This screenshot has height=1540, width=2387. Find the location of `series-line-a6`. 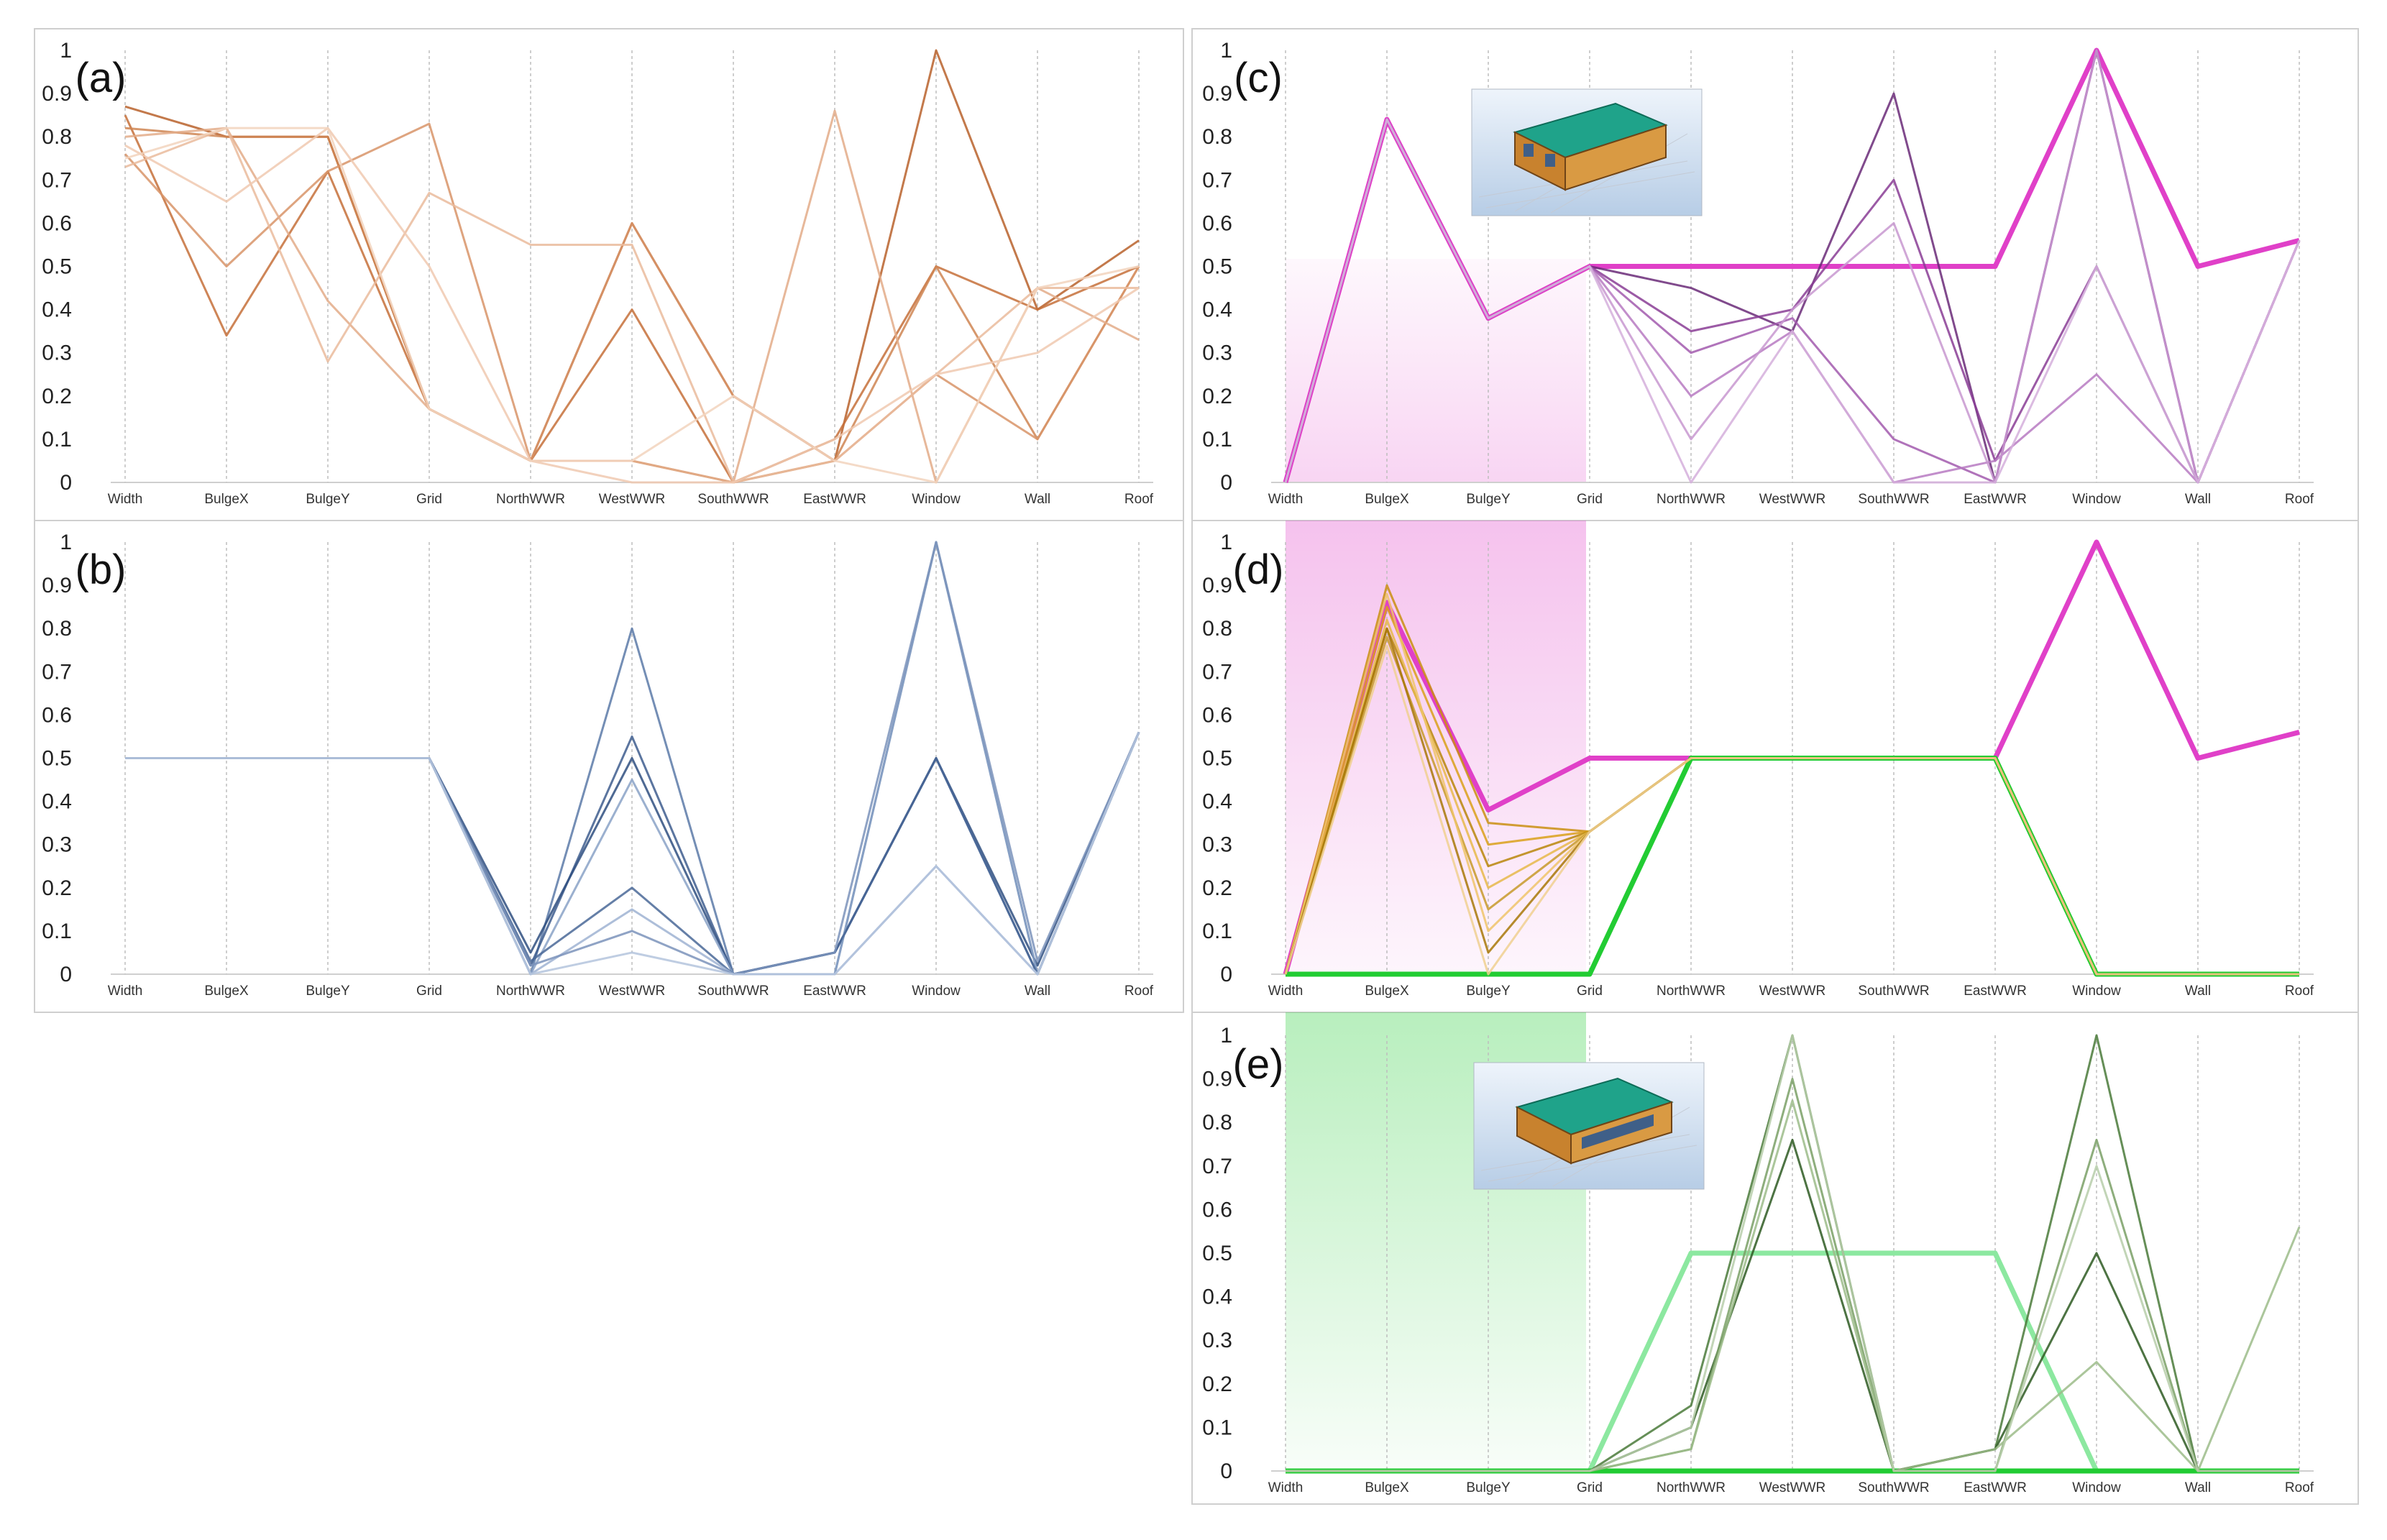

series-line-a6 is located at coordinates (631, 305).